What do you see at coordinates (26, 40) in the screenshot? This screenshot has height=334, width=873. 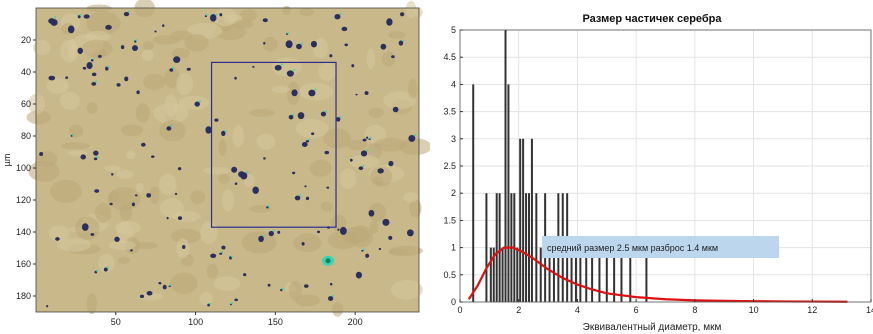 I see `y-tick-label: 20` at bounding box center [26, 40].